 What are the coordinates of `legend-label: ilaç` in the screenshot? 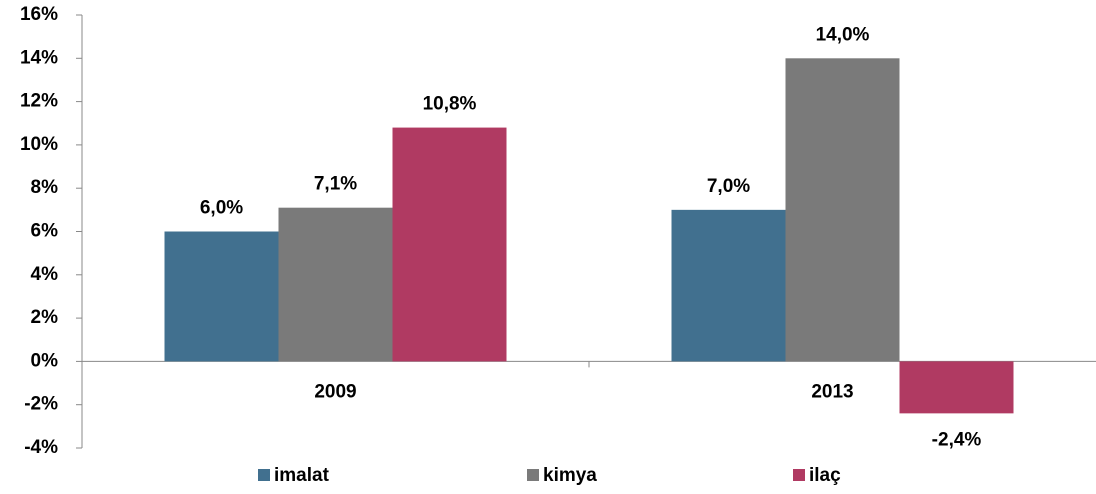 It's located at (825, 475).